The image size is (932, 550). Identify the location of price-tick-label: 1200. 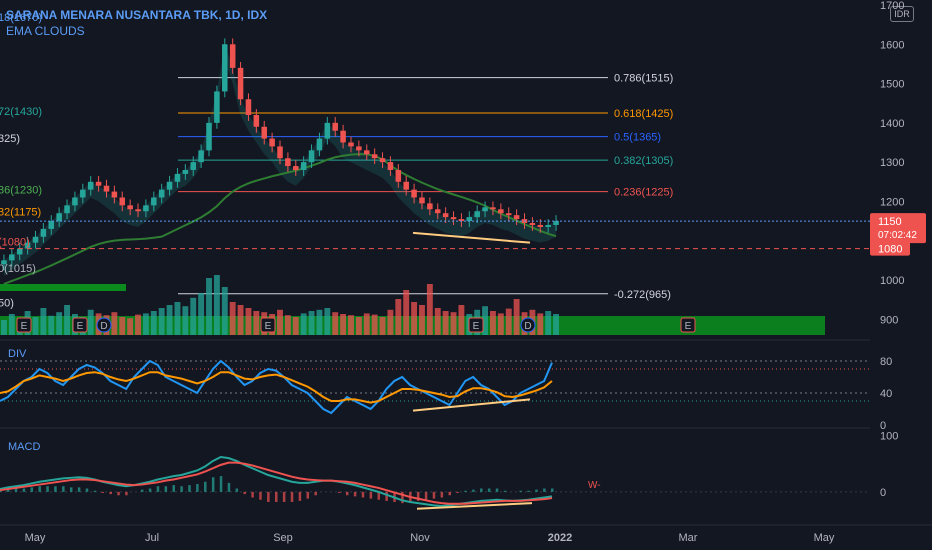
(892, 202).